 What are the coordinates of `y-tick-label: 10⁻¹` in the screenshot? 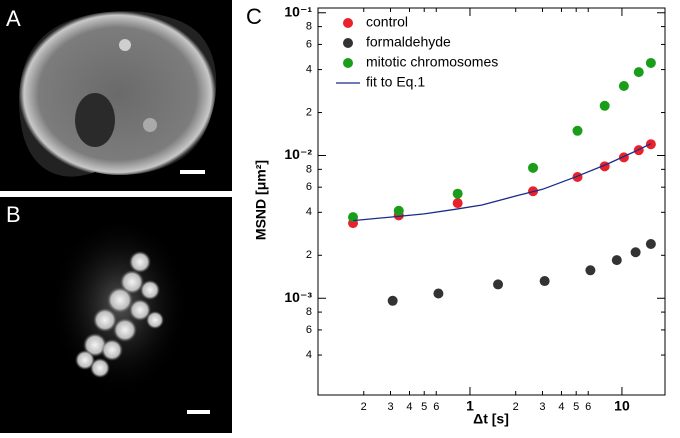 It's located at (298, 11).